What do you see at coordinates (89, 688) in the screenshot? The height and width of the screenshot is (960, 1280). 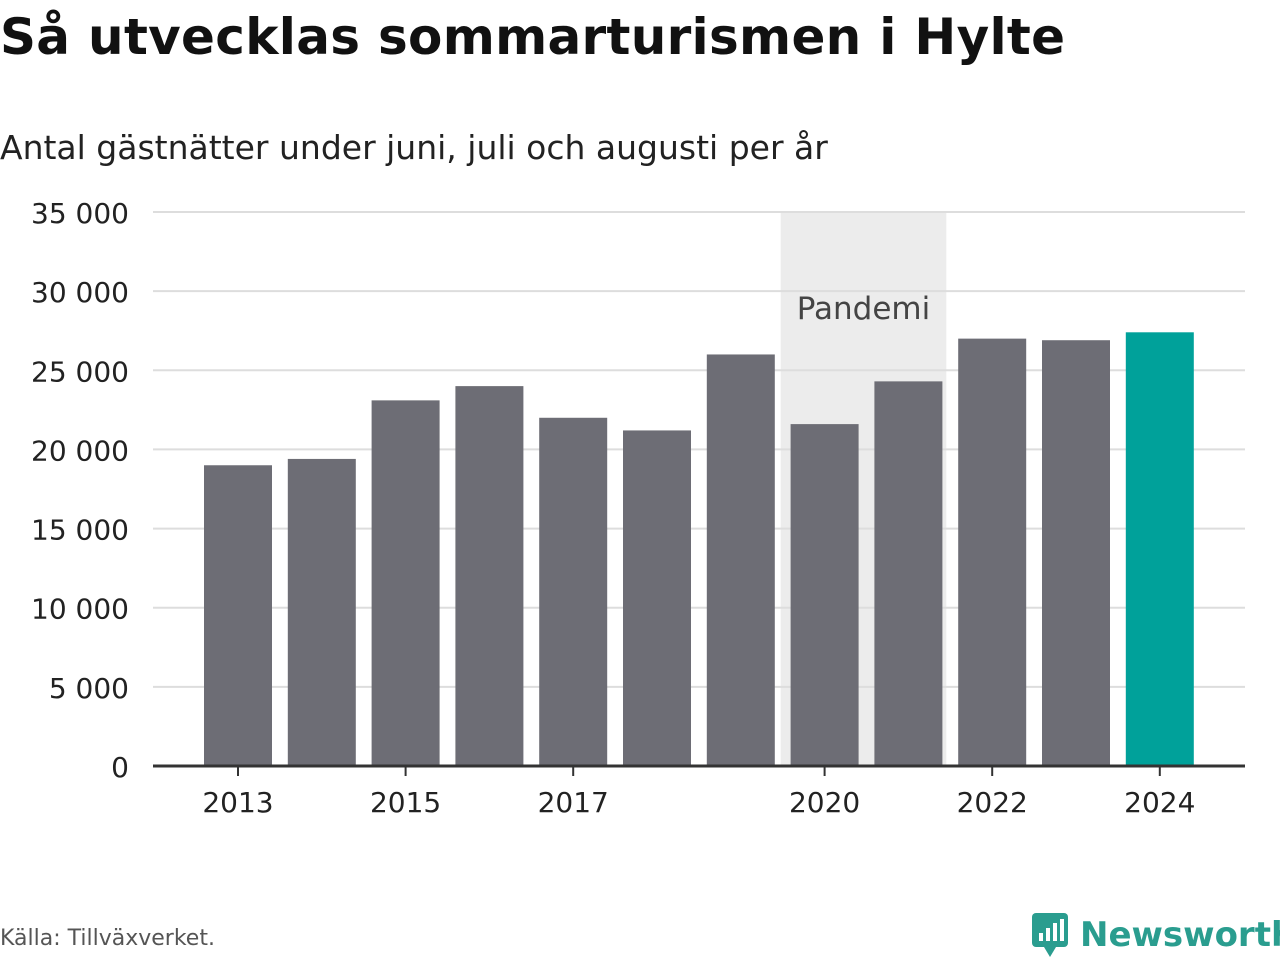 I see `y-tick-label: 5 000` at bounding box center [89, 688].